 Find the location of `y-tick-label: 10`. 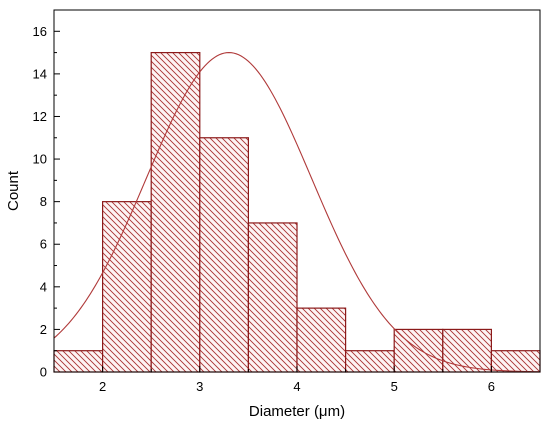

y-tick-label: 10 is located at coordinates (40, 159).